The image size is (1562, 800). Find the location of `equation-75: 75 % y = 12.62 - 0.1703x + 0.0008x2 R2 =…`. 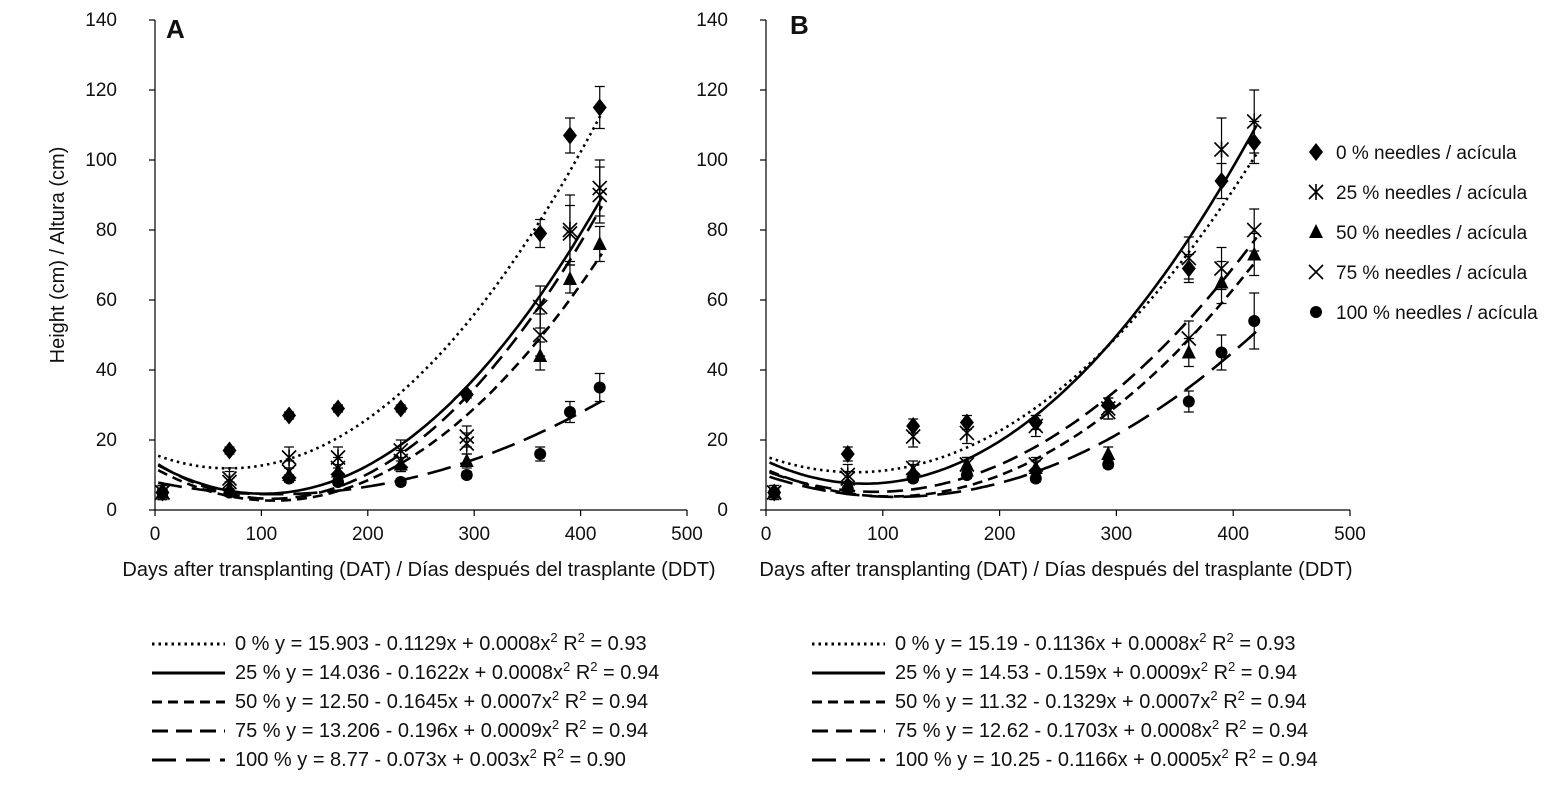

equation-75: 75 % y = 12.62 - 0.1703x + 0.0008x2 R2 =… is located at coordinates (1101, 729).